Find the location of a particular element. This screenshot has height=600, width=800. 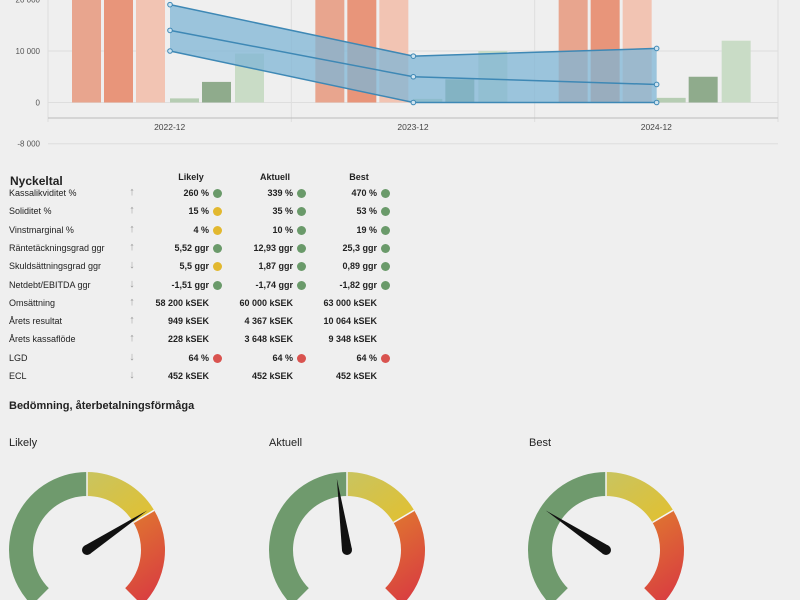

kpi-value: -1,74 ggr is located at coordinates (274, 284).